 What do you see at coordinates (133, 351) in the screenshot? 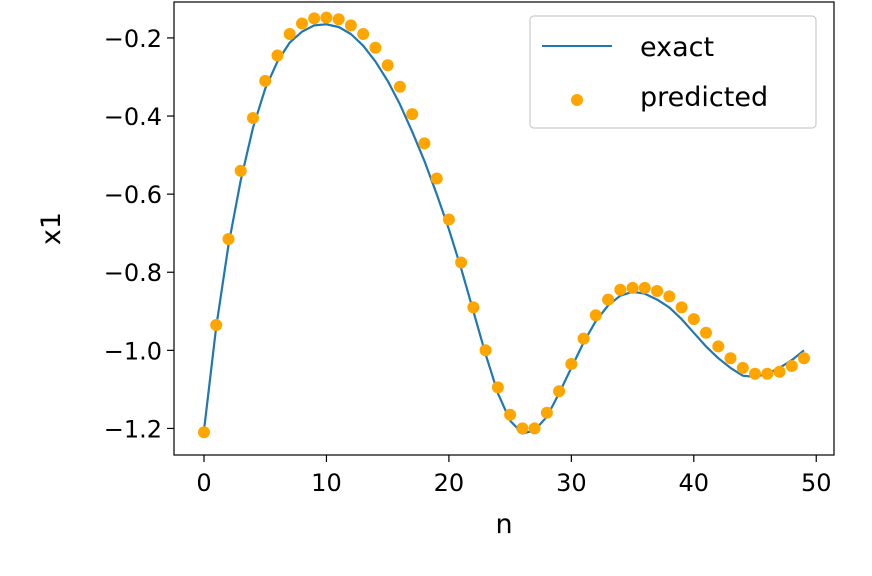
I see `y-tick-label: −1.0` at bounding box center [133, 351].